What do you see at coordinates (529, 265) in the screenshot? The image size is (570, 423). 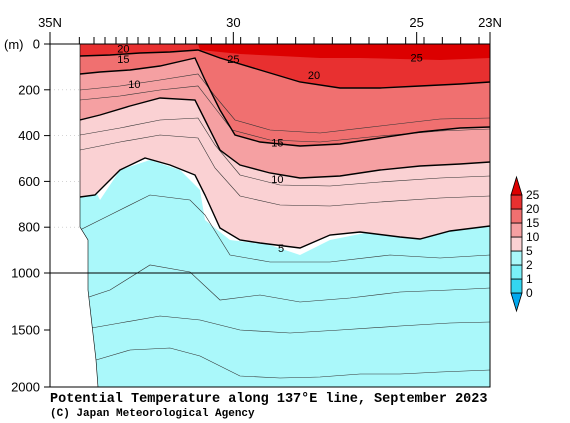 I see `colorbar-label: 2` at bounding box center [529, 265].